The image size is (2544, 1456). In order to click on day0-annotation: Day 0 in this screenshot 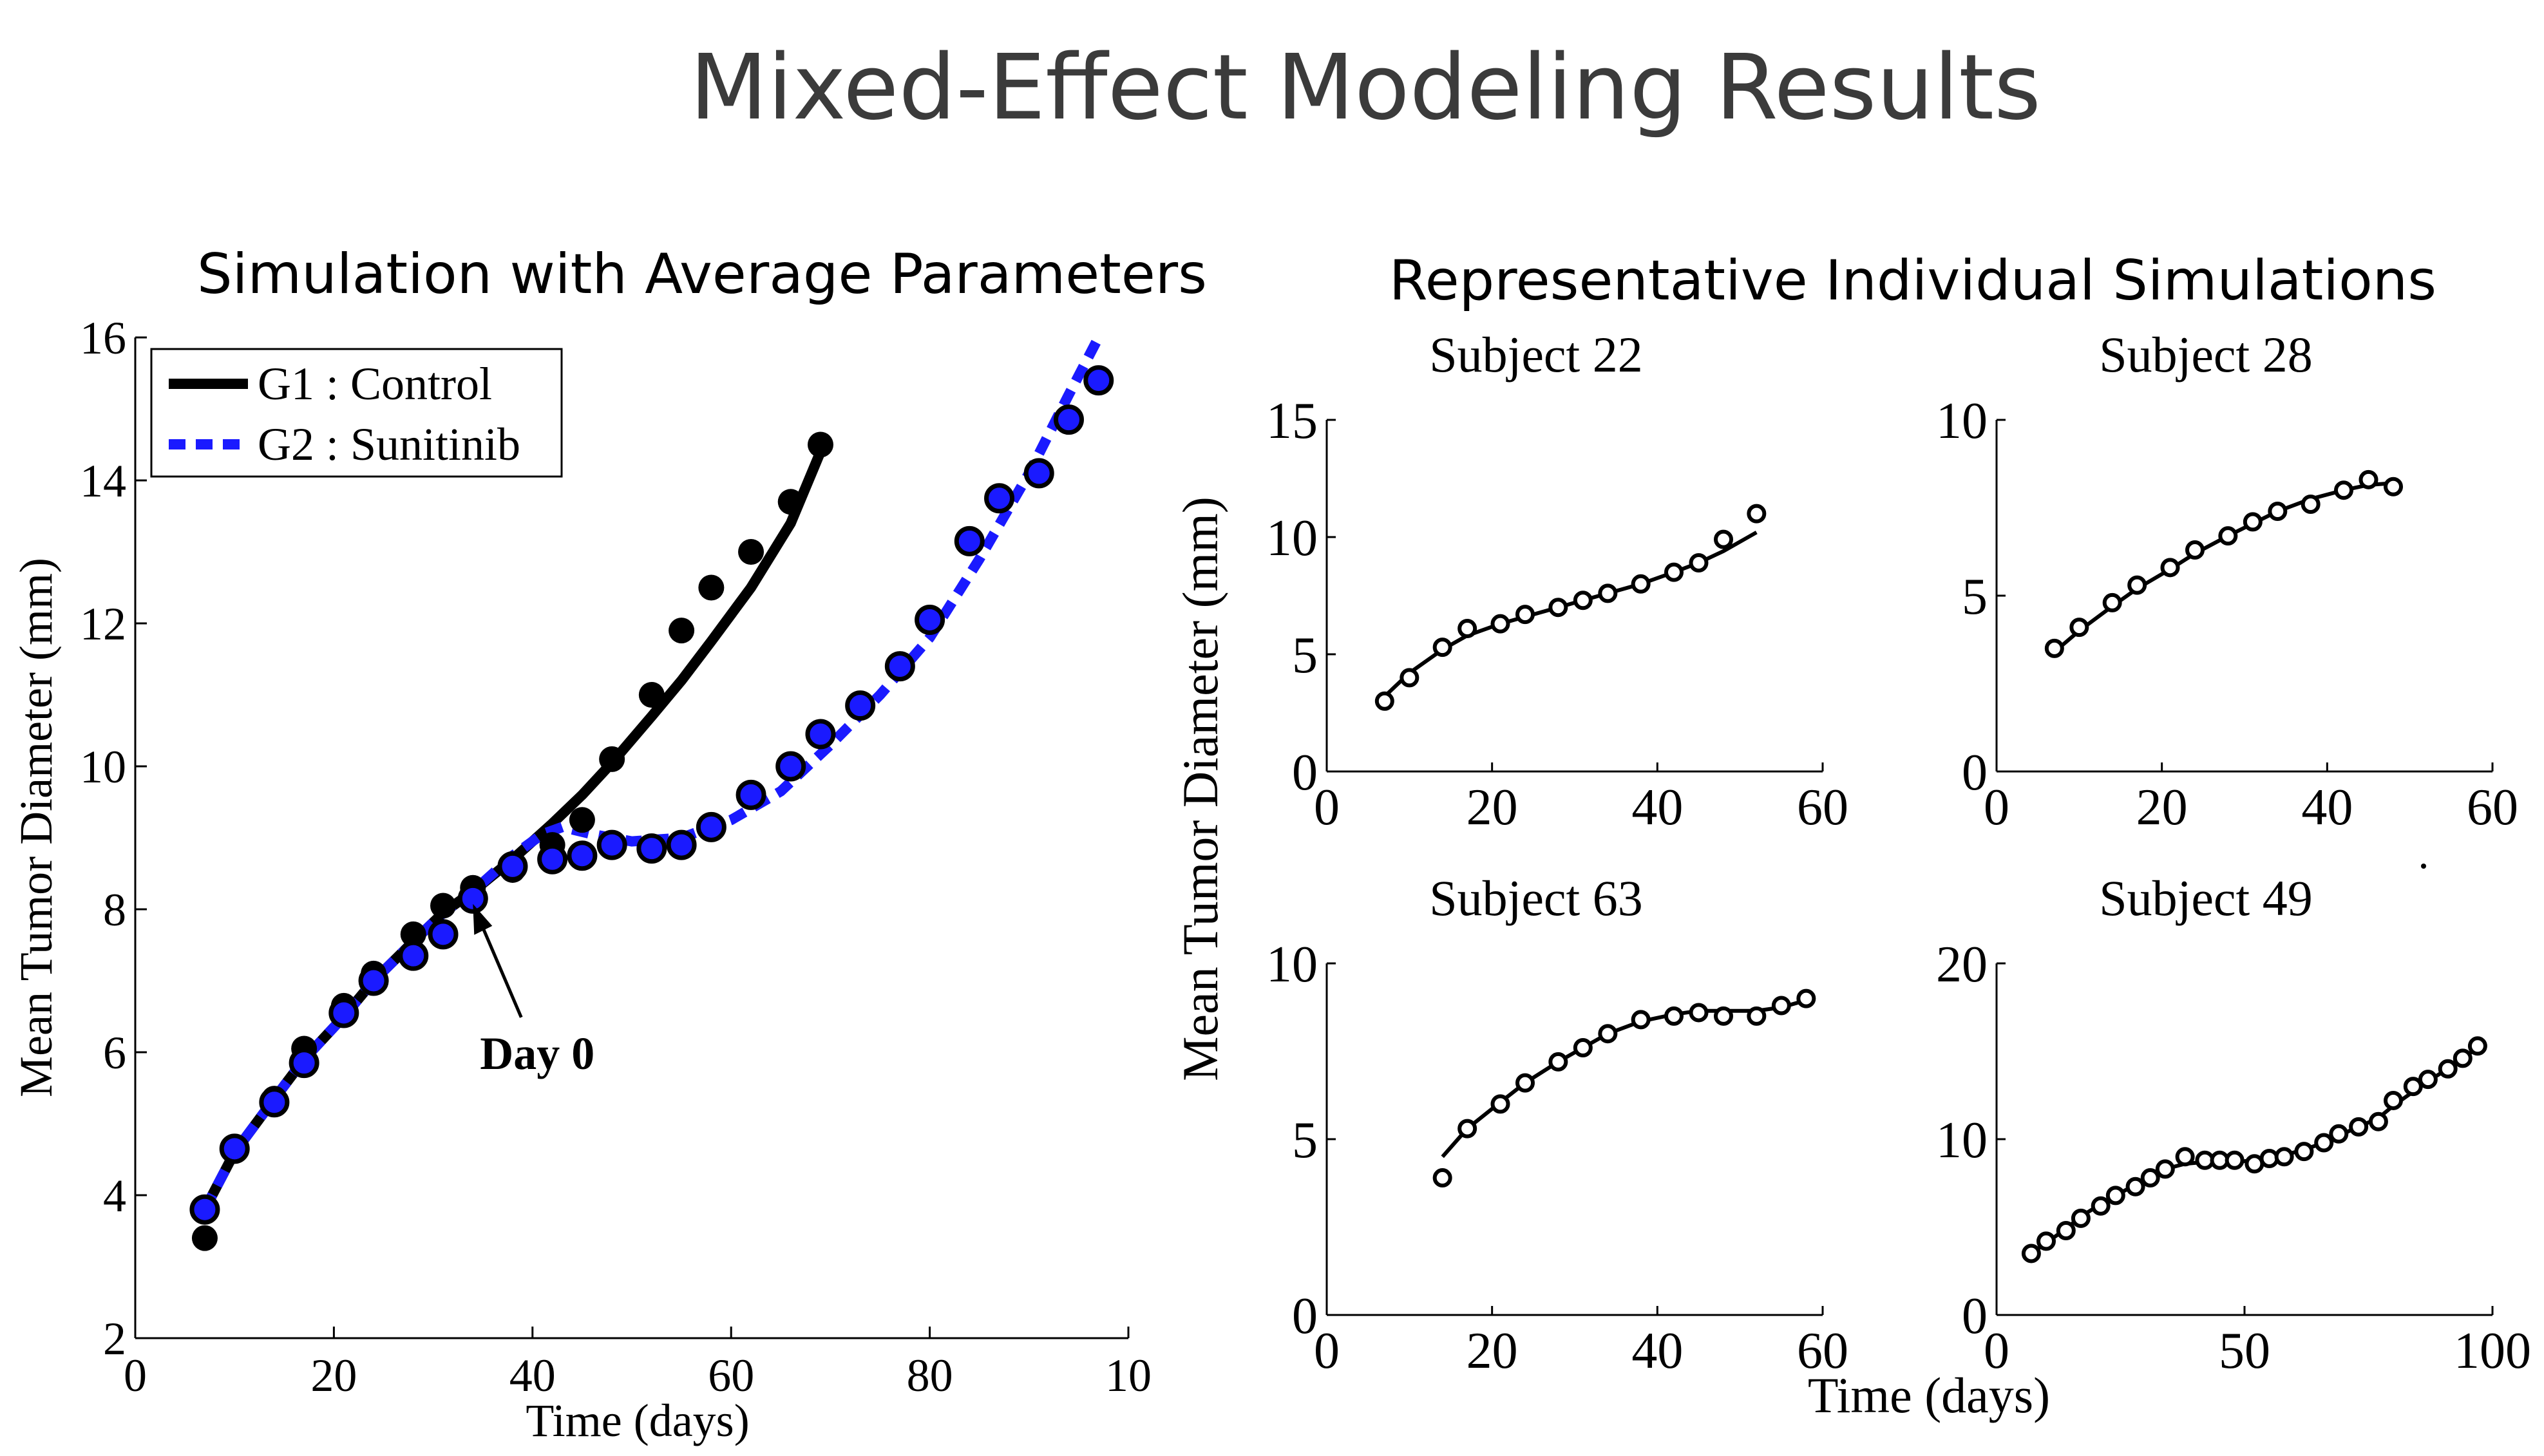, I will do `click(537, 1053)`.